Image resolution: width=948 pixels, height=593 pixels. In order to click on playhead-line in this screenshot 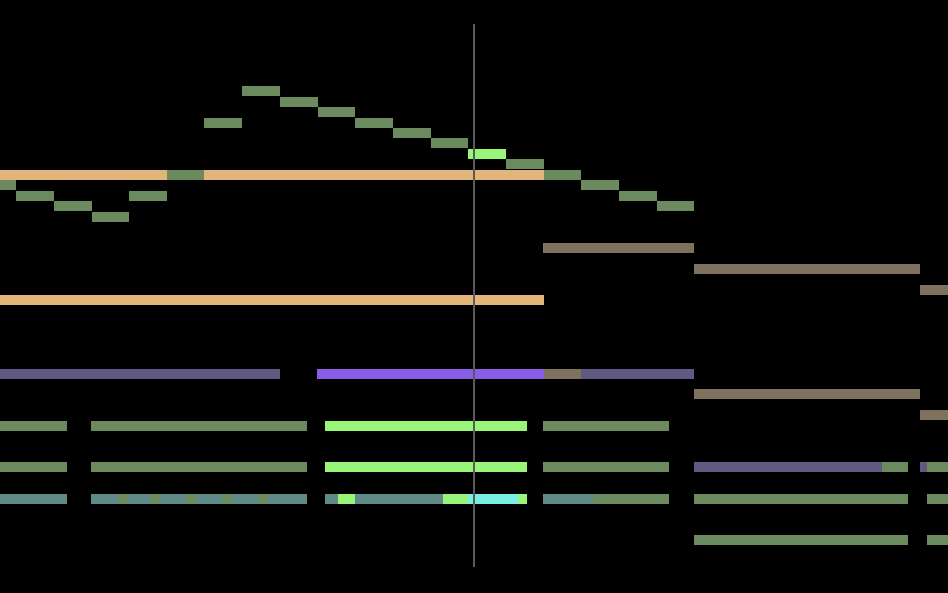, I will do `click(474, 295)`.